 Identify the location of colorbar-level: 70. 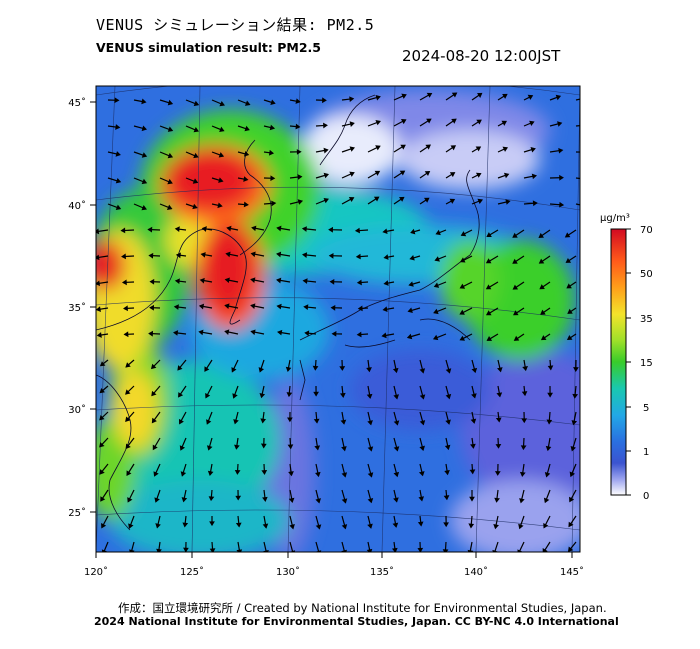
(646, 230).